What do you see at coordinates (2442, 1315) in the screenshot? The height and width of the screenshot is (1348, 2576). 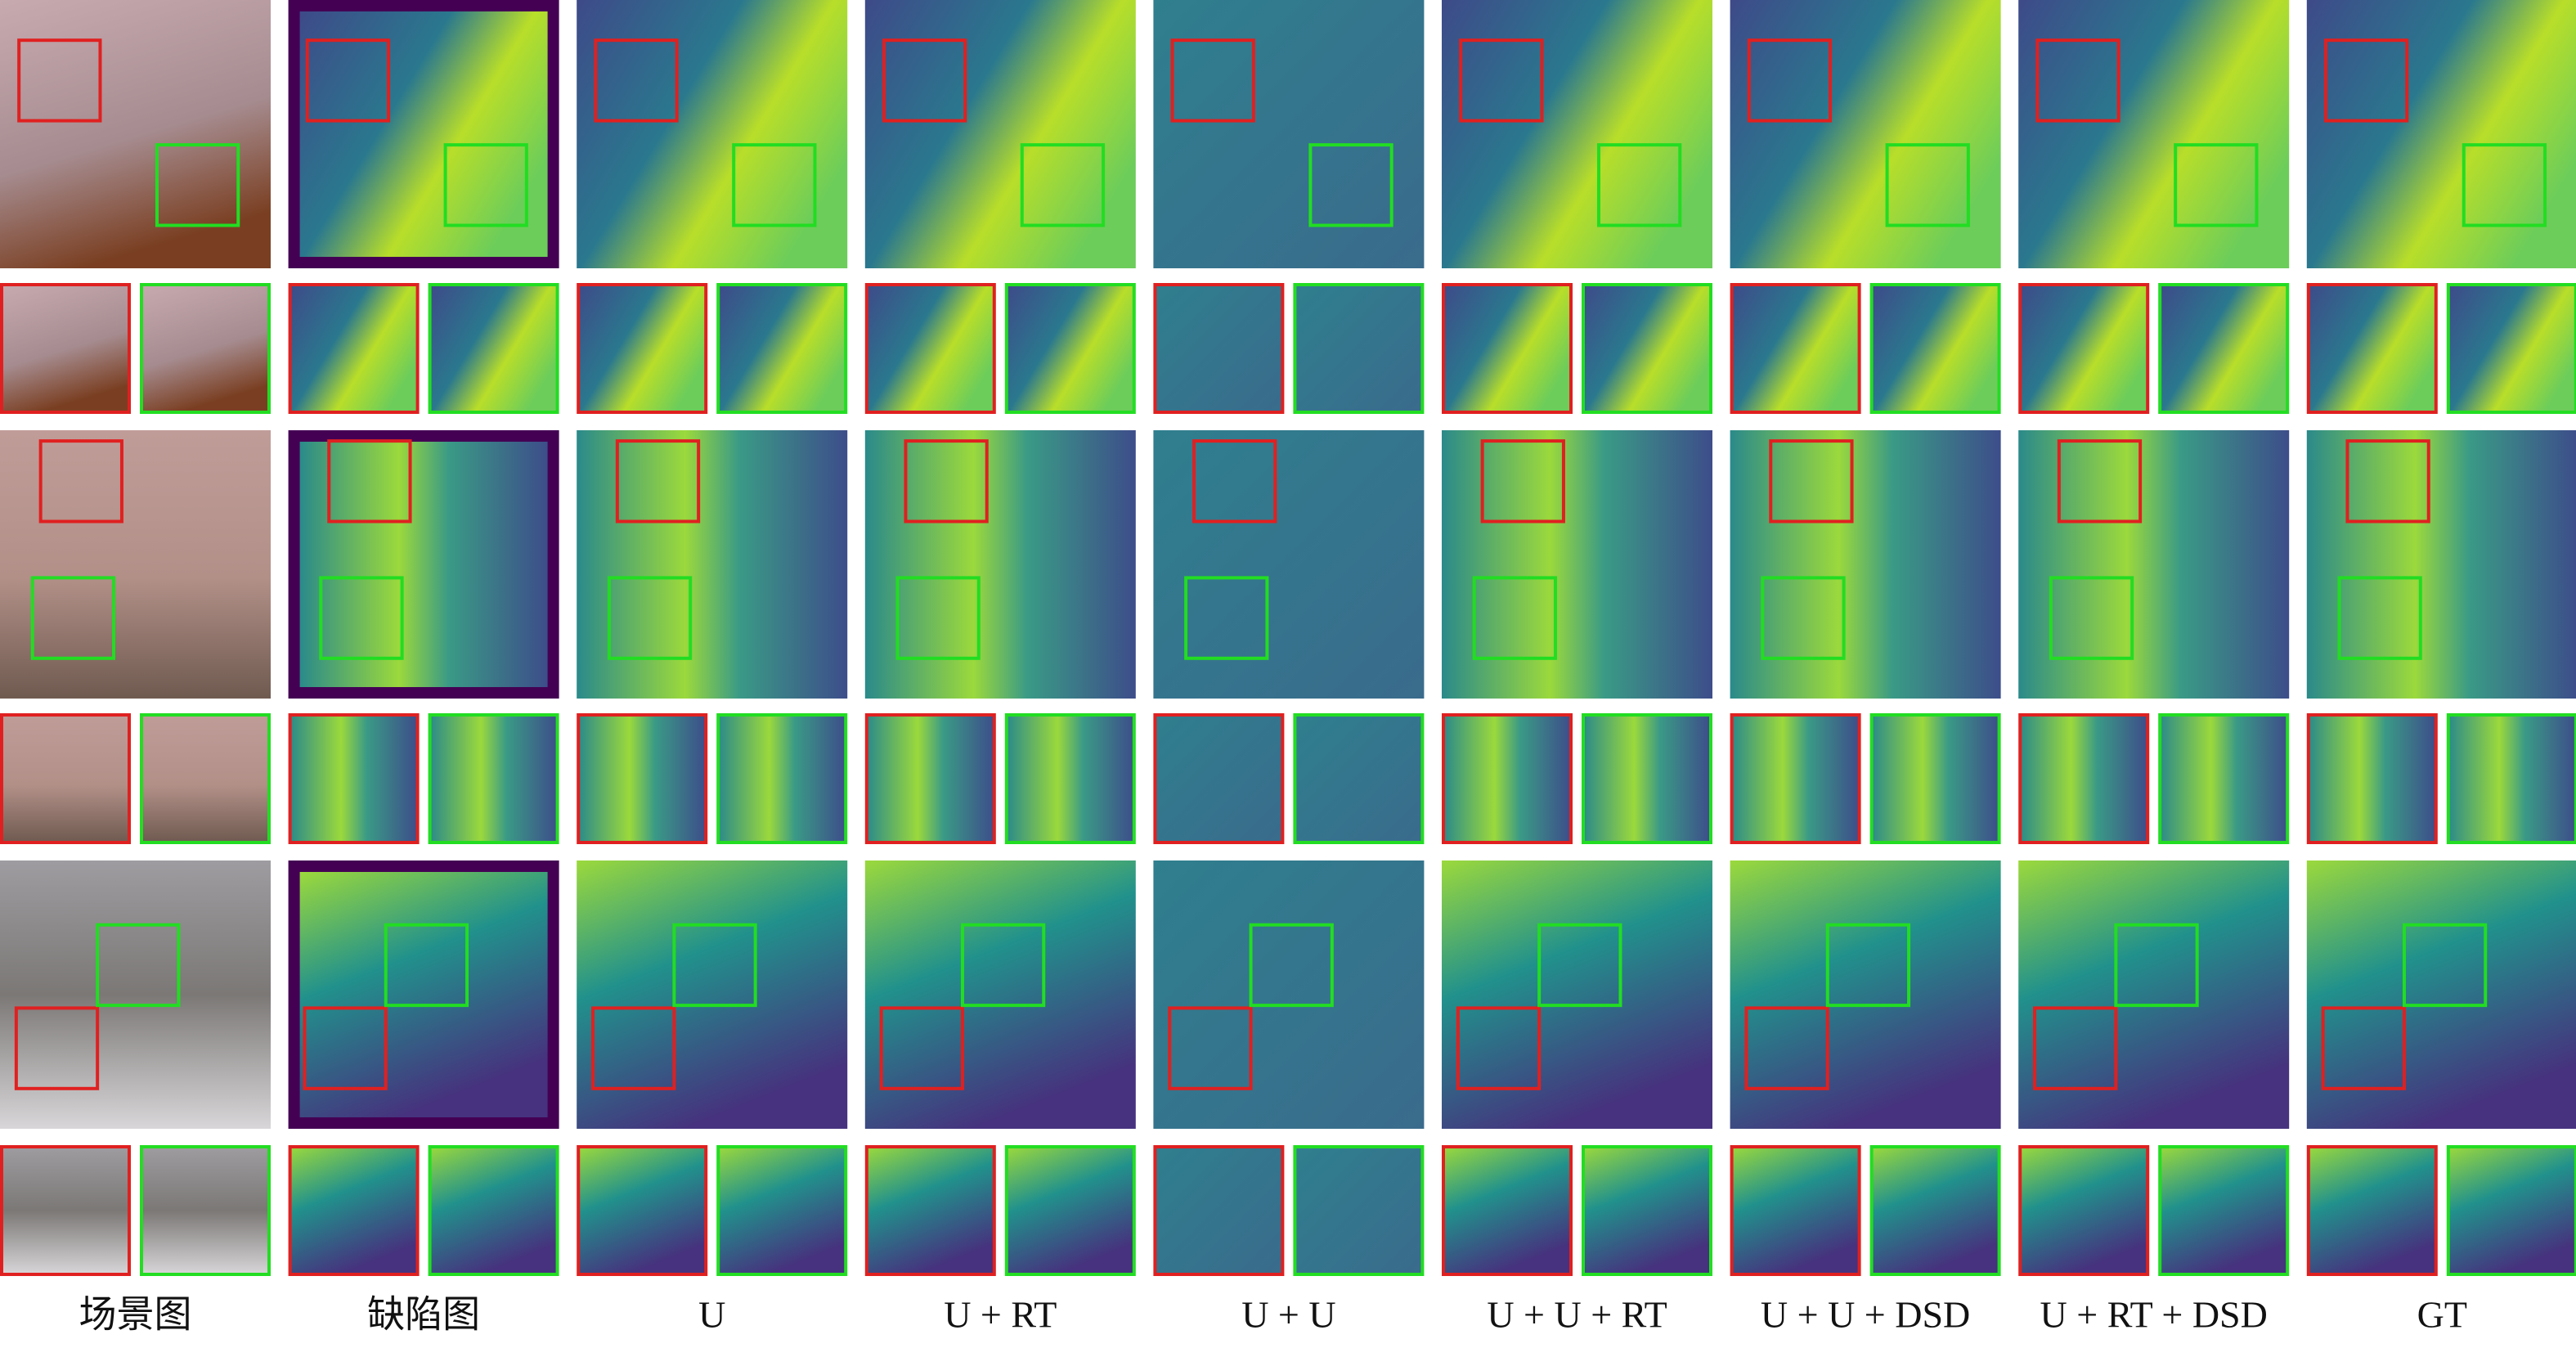 I see `column-label: GT` at bounding box center [2442, 1315].